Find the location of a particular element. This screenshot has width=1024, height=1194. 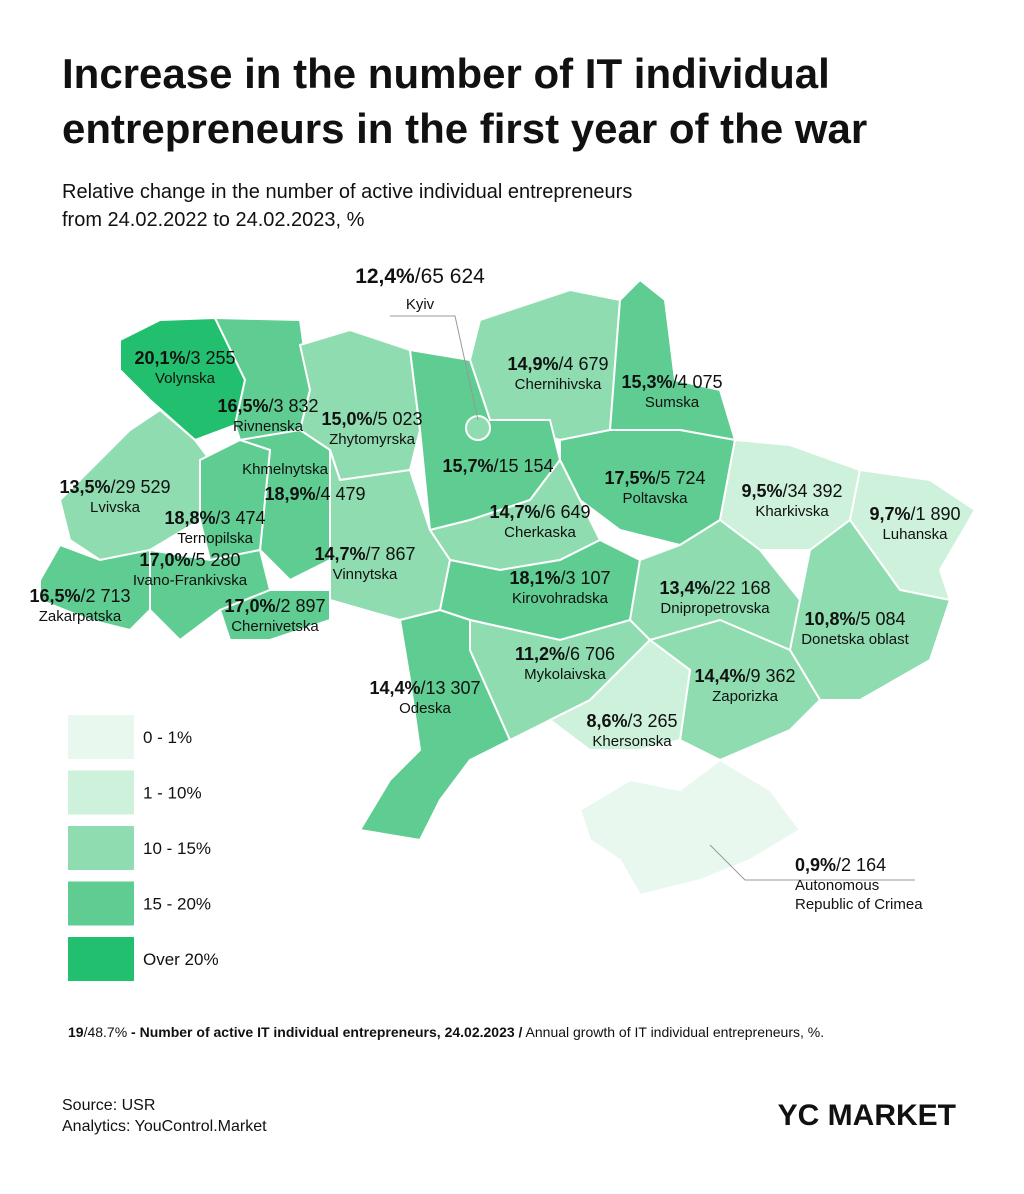

region-value: 11,2%/6 706 is located at coordinates (565, 654).